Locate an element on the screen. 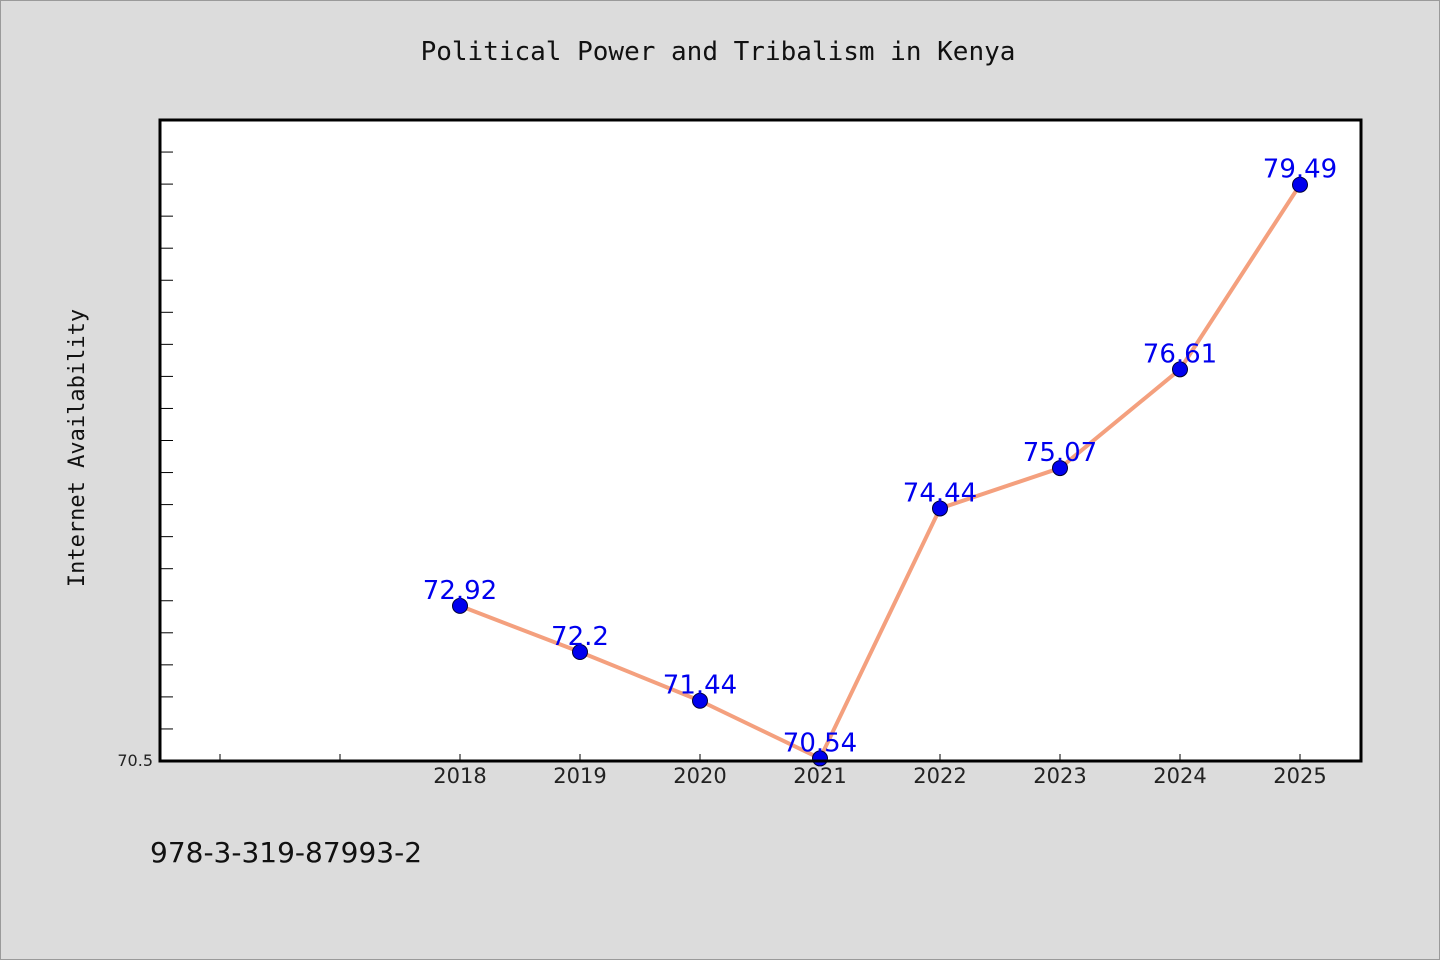 This screenshot has width=1440, height=960. x-tick-label: 2020 is located at coordinates (699, 776).